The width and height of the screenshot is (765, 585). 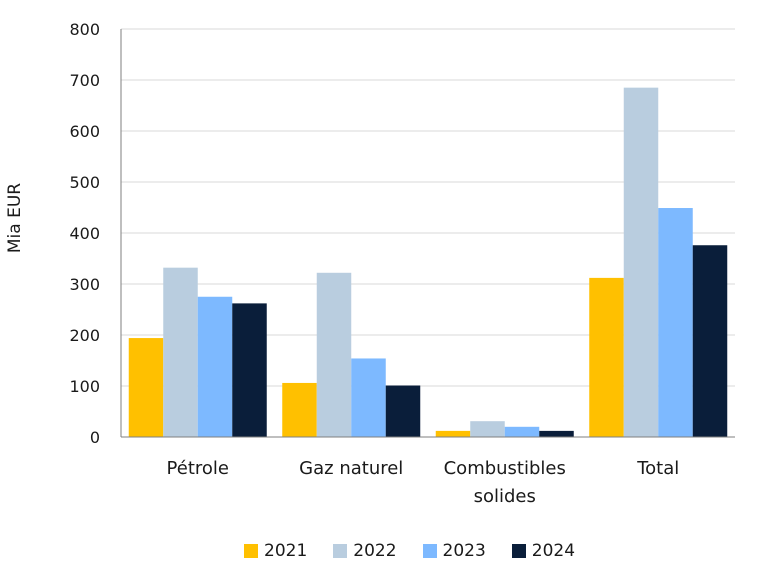 I want to click on y-tick-label: 400, so click(x=84, y=233).